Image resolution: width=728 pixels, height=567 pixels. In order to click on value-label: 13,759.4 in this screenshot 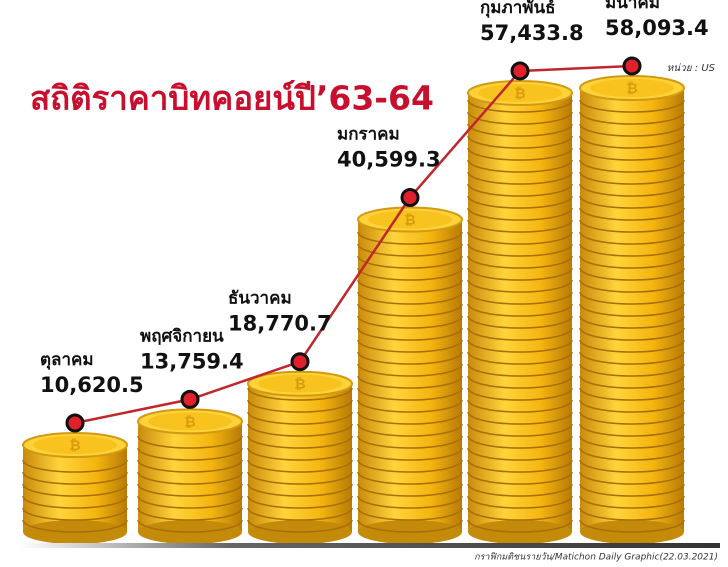, I will do `click(192, 361)`.